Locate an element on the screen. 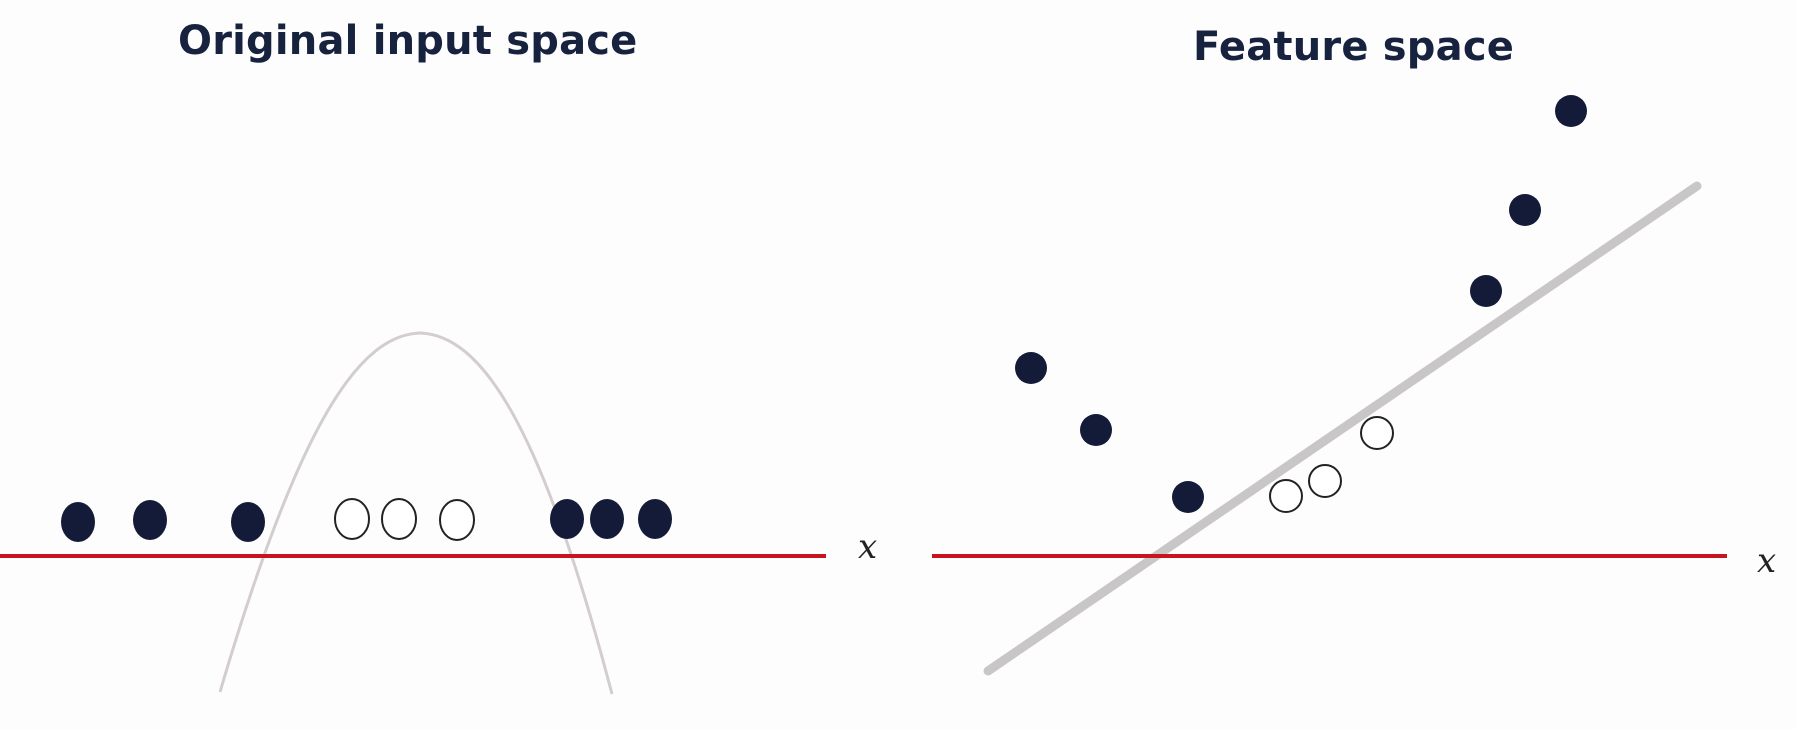 The image size is (1797, 729). left-points is located at coordinates (366, 520).